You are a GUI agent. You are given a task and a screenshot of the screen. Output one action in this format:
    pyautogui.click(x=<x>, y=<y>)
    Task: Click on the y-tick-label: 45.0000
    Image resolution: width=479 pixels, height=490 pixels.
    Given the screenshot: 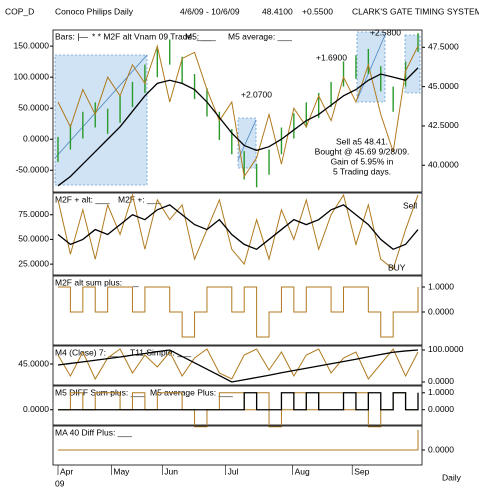 What is the action you would take?
    pyautogui.click(x=33, y=363)
    